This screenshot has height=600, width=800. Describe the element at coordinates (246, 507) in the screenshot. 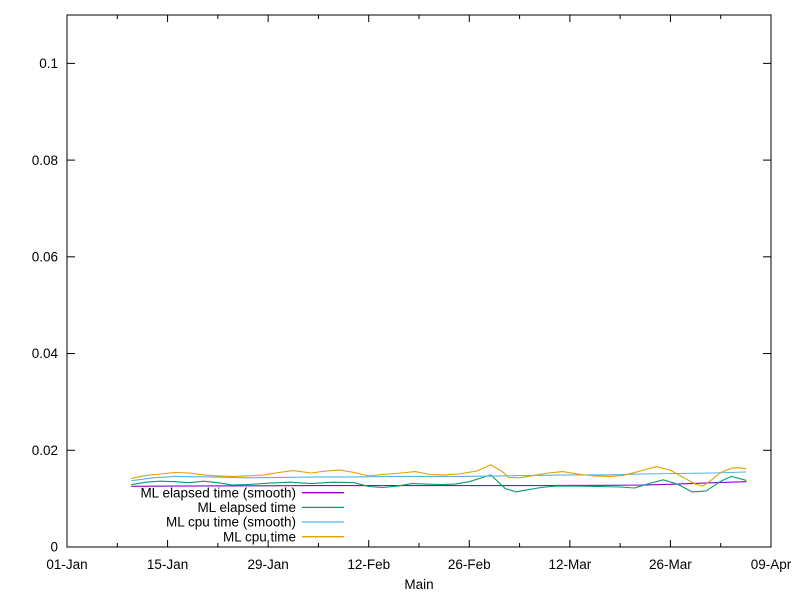

I see `legend-label-ml-elapsed-time: ML elapsed time` at that location.